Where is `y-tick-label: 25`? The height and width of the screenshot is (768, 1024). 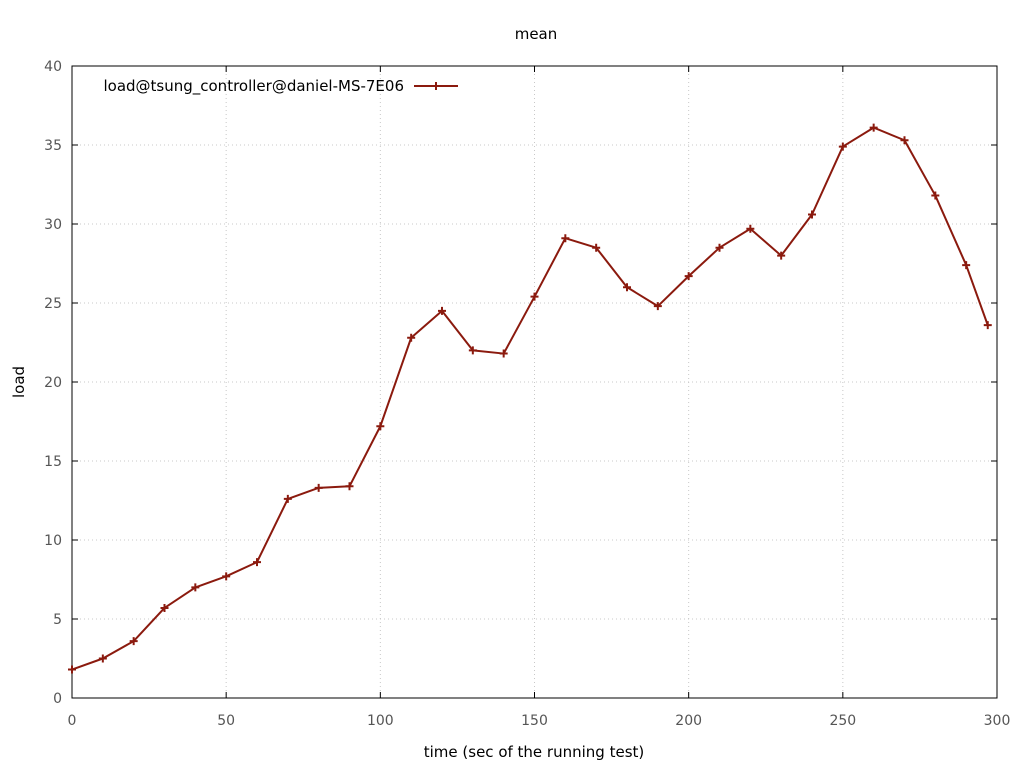
y-tick-label: 25 is located at coordinates (53, 304).